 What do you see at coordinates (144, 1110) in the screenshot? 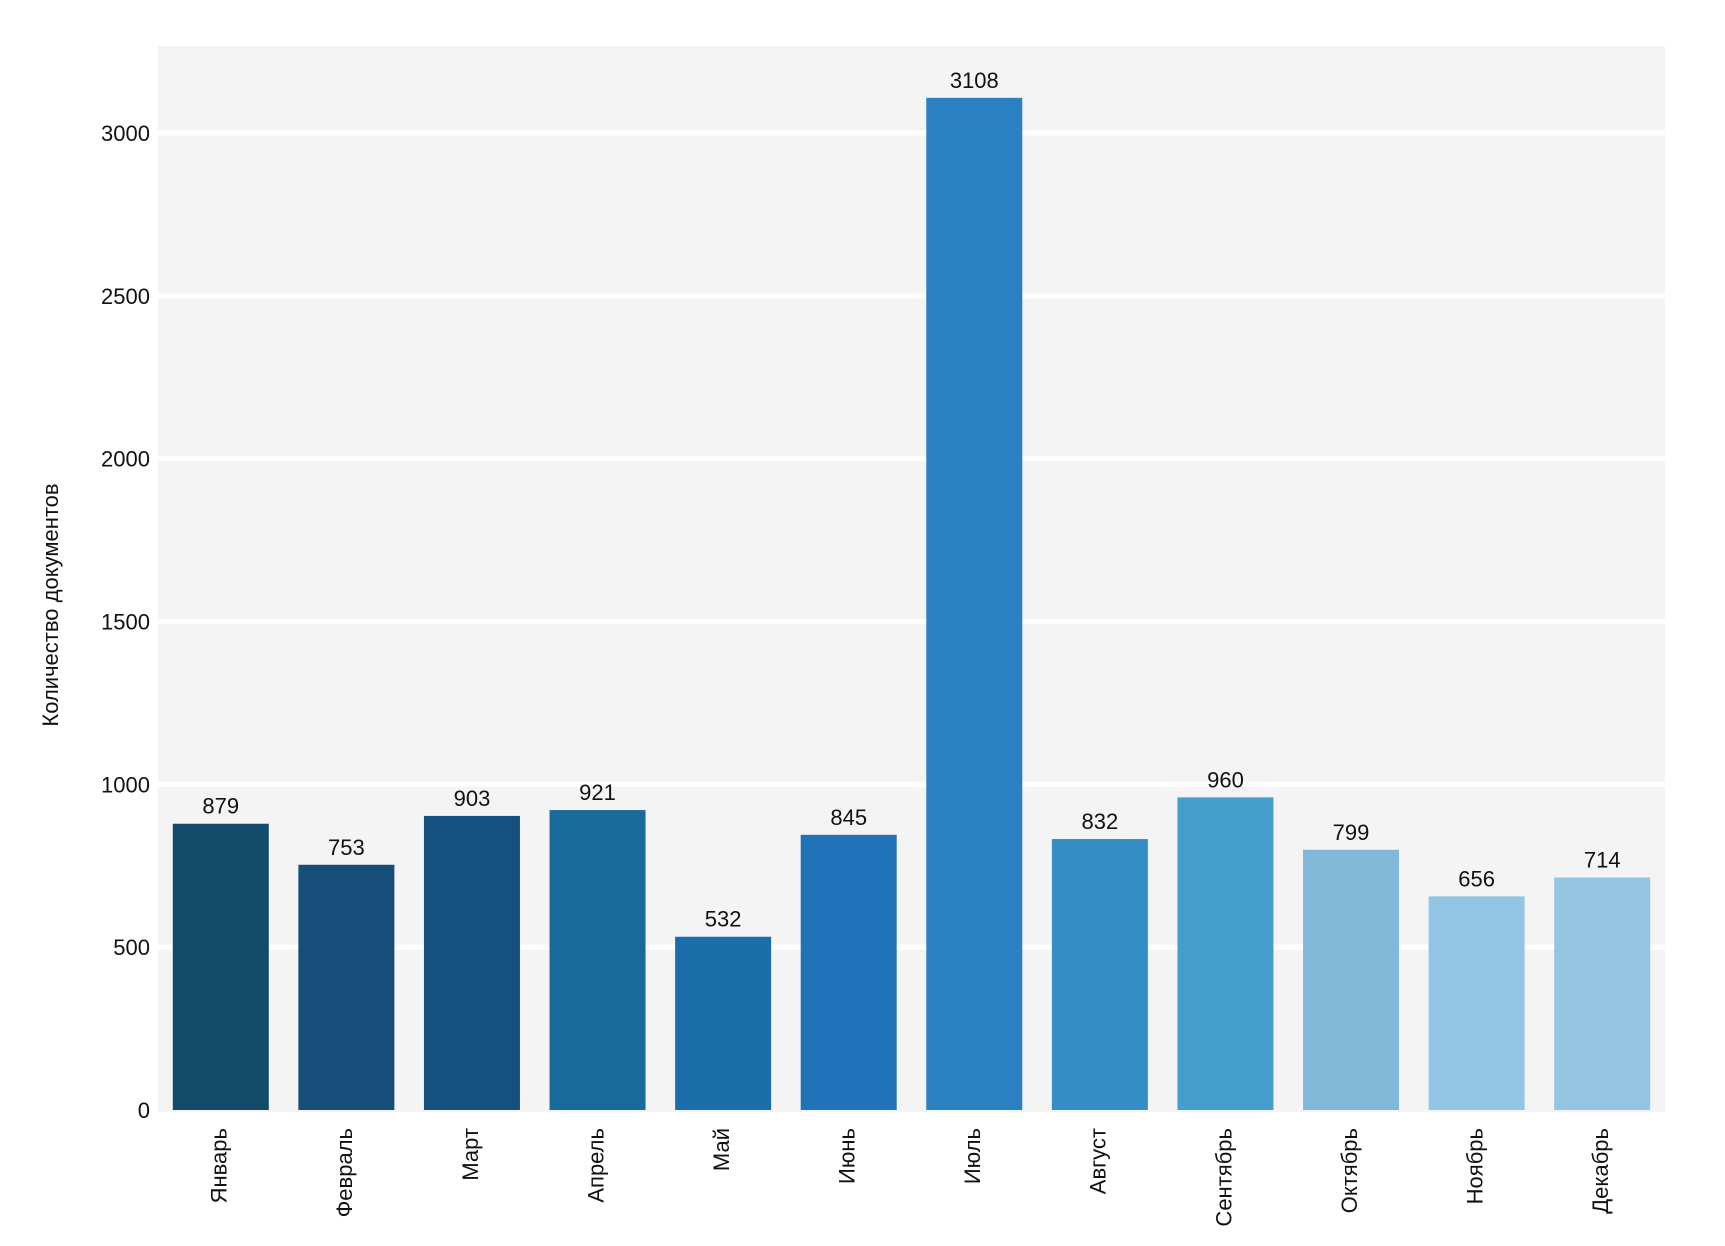
I see `y-tick-label: 0` at bounding box center [144, 1110].